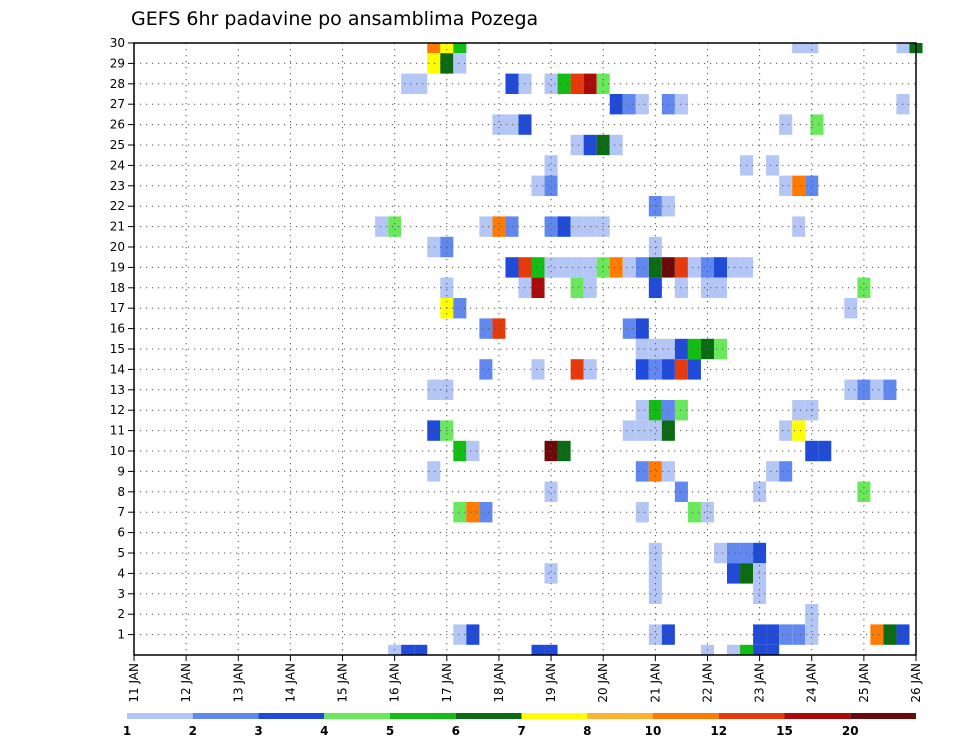  I want to click on x-tick-label: 12 JAN, so click(186, 683).